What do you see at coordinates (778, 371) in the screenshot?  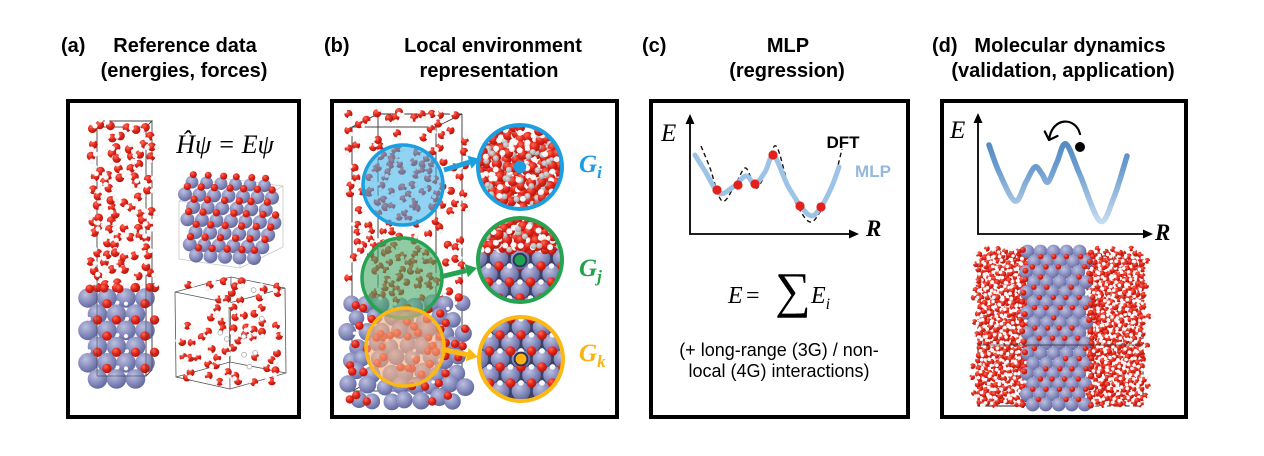 I see `svg-text: local (4G) interactions)` at bounding box center [778, 371].